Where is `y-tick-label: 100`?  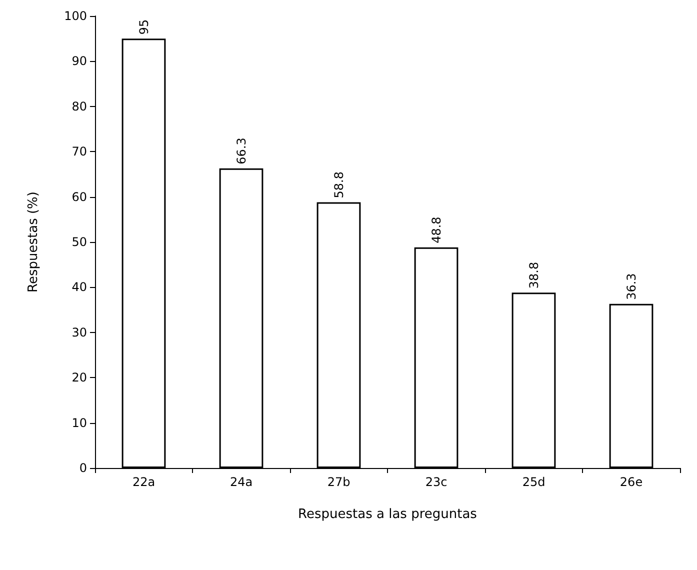
y-tick-label: 100 is located at coordinates (75, 16).